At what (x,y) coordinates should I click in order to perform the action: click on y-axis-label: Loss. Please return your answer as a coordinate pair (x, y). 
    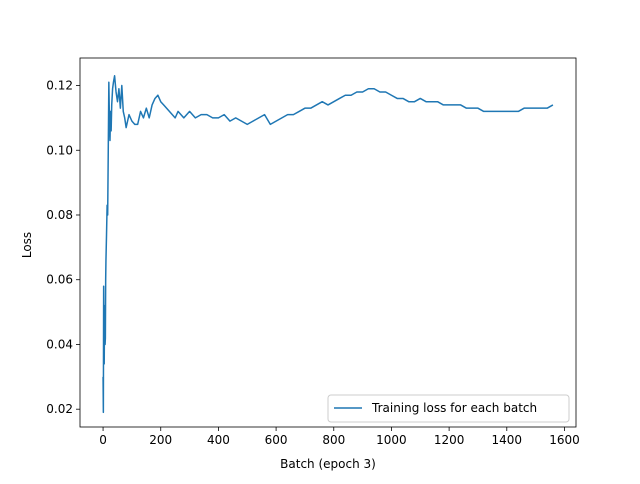
    Looking at the image, I should click on (27, 245).